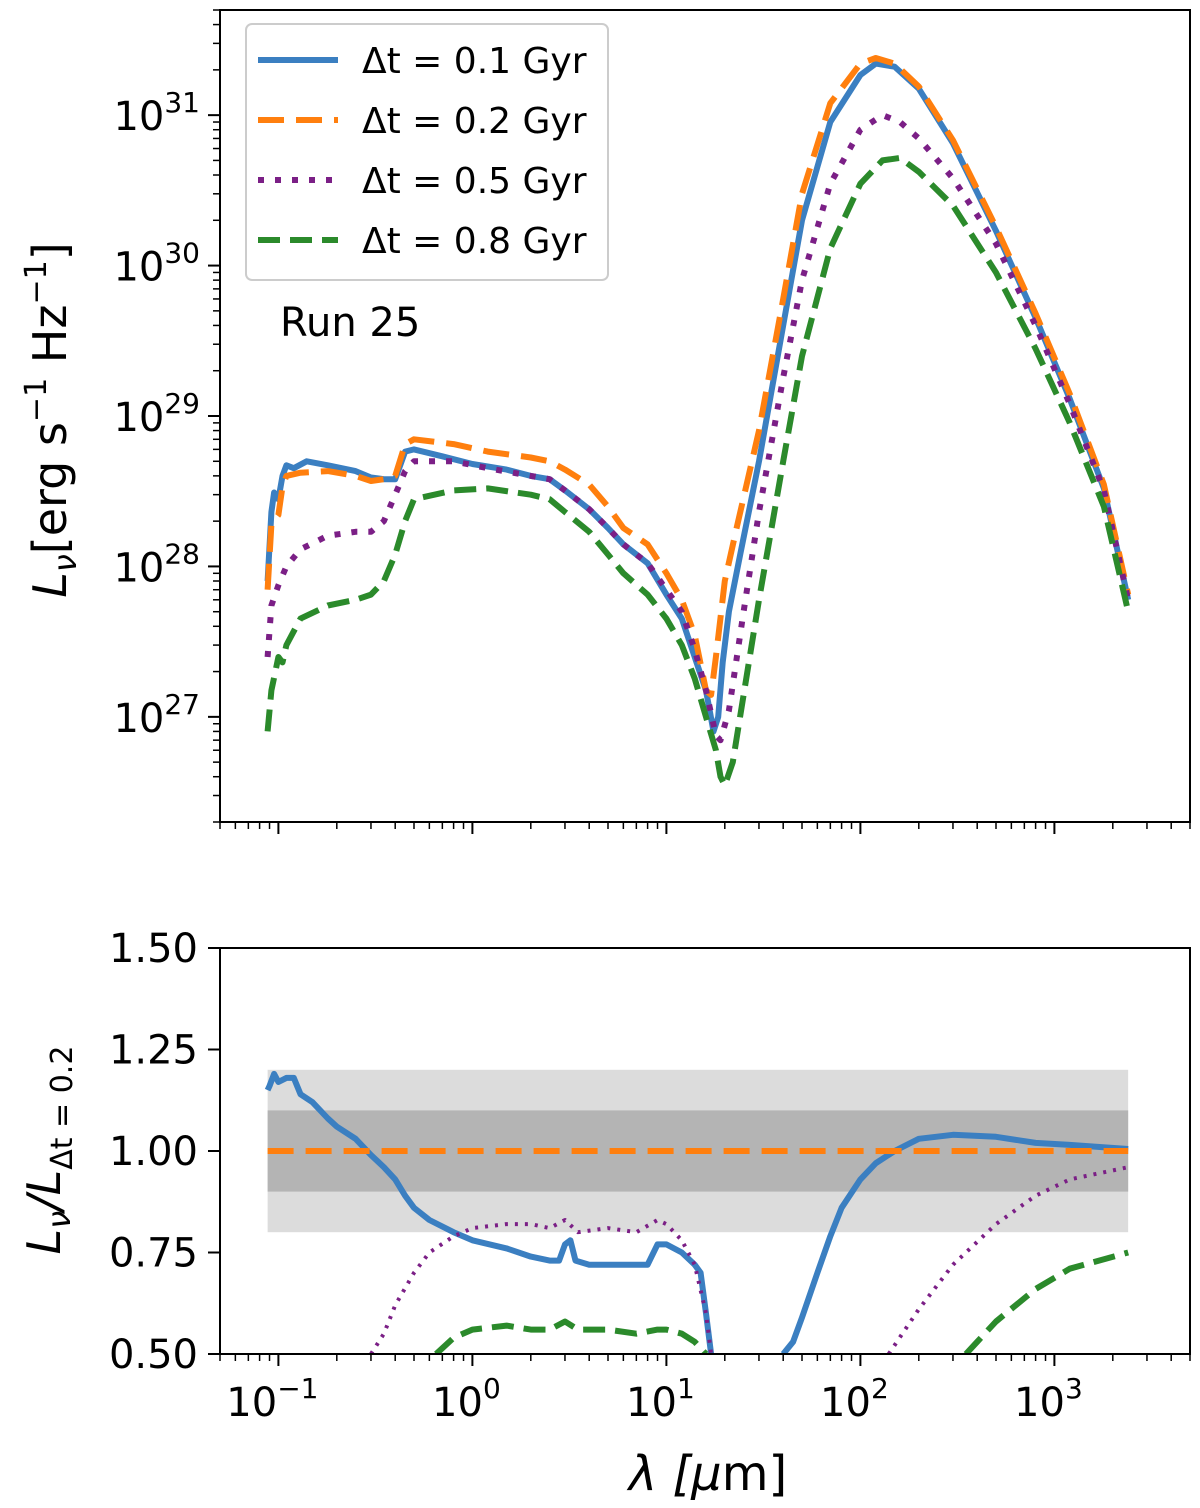 This screenshot has width=1200, height=1508. What do you see at coordinates (156, 715) in the screenshot?
I see `top-y-tick-label: 1027` at bounding box center [156, 715].